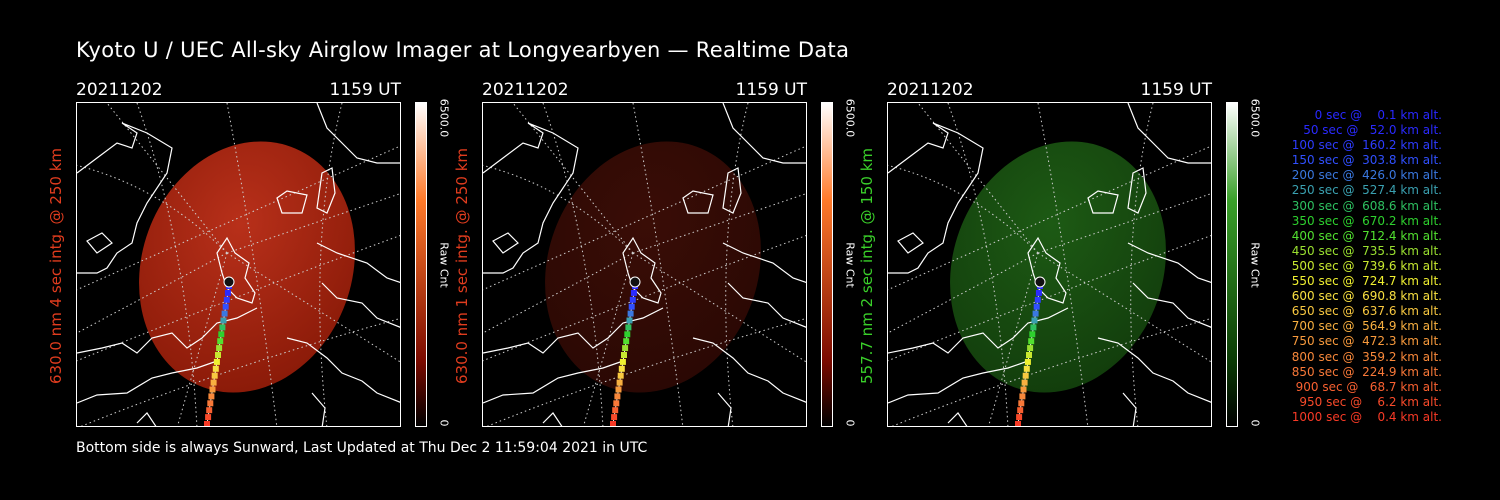 This screenshot has width=1500, height=500. Describe the element at coordinates (1366, 386) in the screenshot. I see `legend-entry: 900 sec @ 68.7 km alt.` at that location.